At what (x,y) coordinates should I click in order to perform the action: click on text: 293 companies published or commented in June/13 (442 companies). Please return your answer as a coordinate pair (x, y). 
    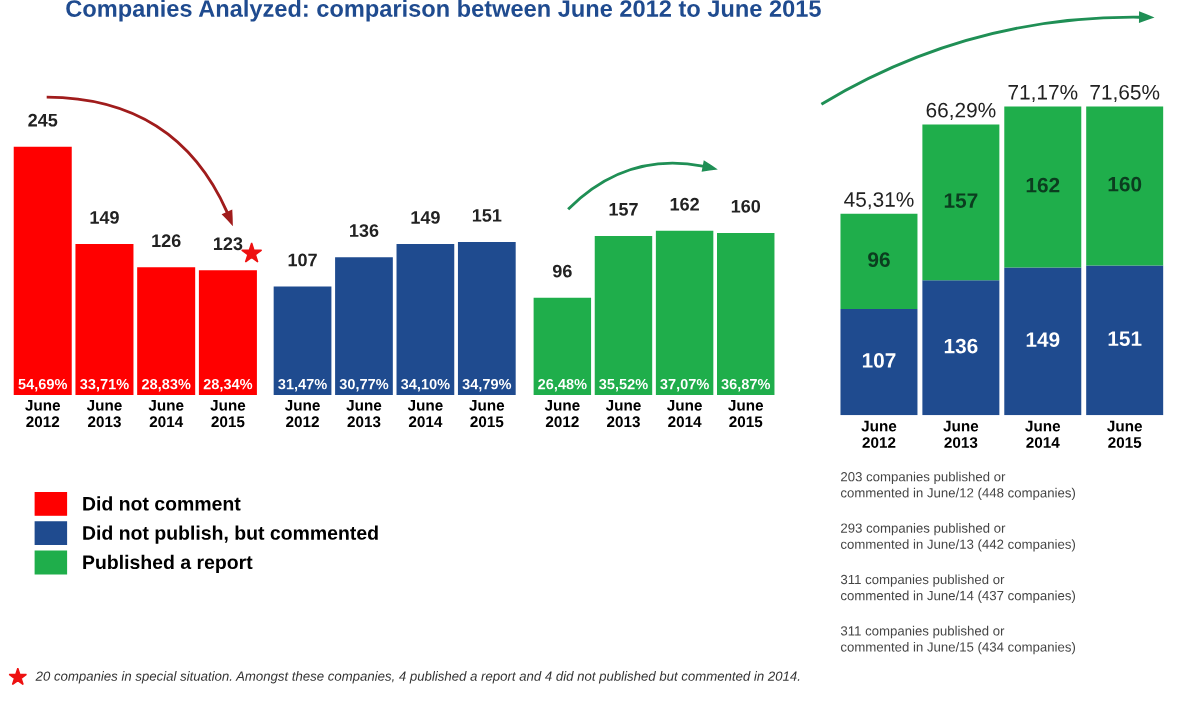
    Looking at the image, I should click on (958, 537).